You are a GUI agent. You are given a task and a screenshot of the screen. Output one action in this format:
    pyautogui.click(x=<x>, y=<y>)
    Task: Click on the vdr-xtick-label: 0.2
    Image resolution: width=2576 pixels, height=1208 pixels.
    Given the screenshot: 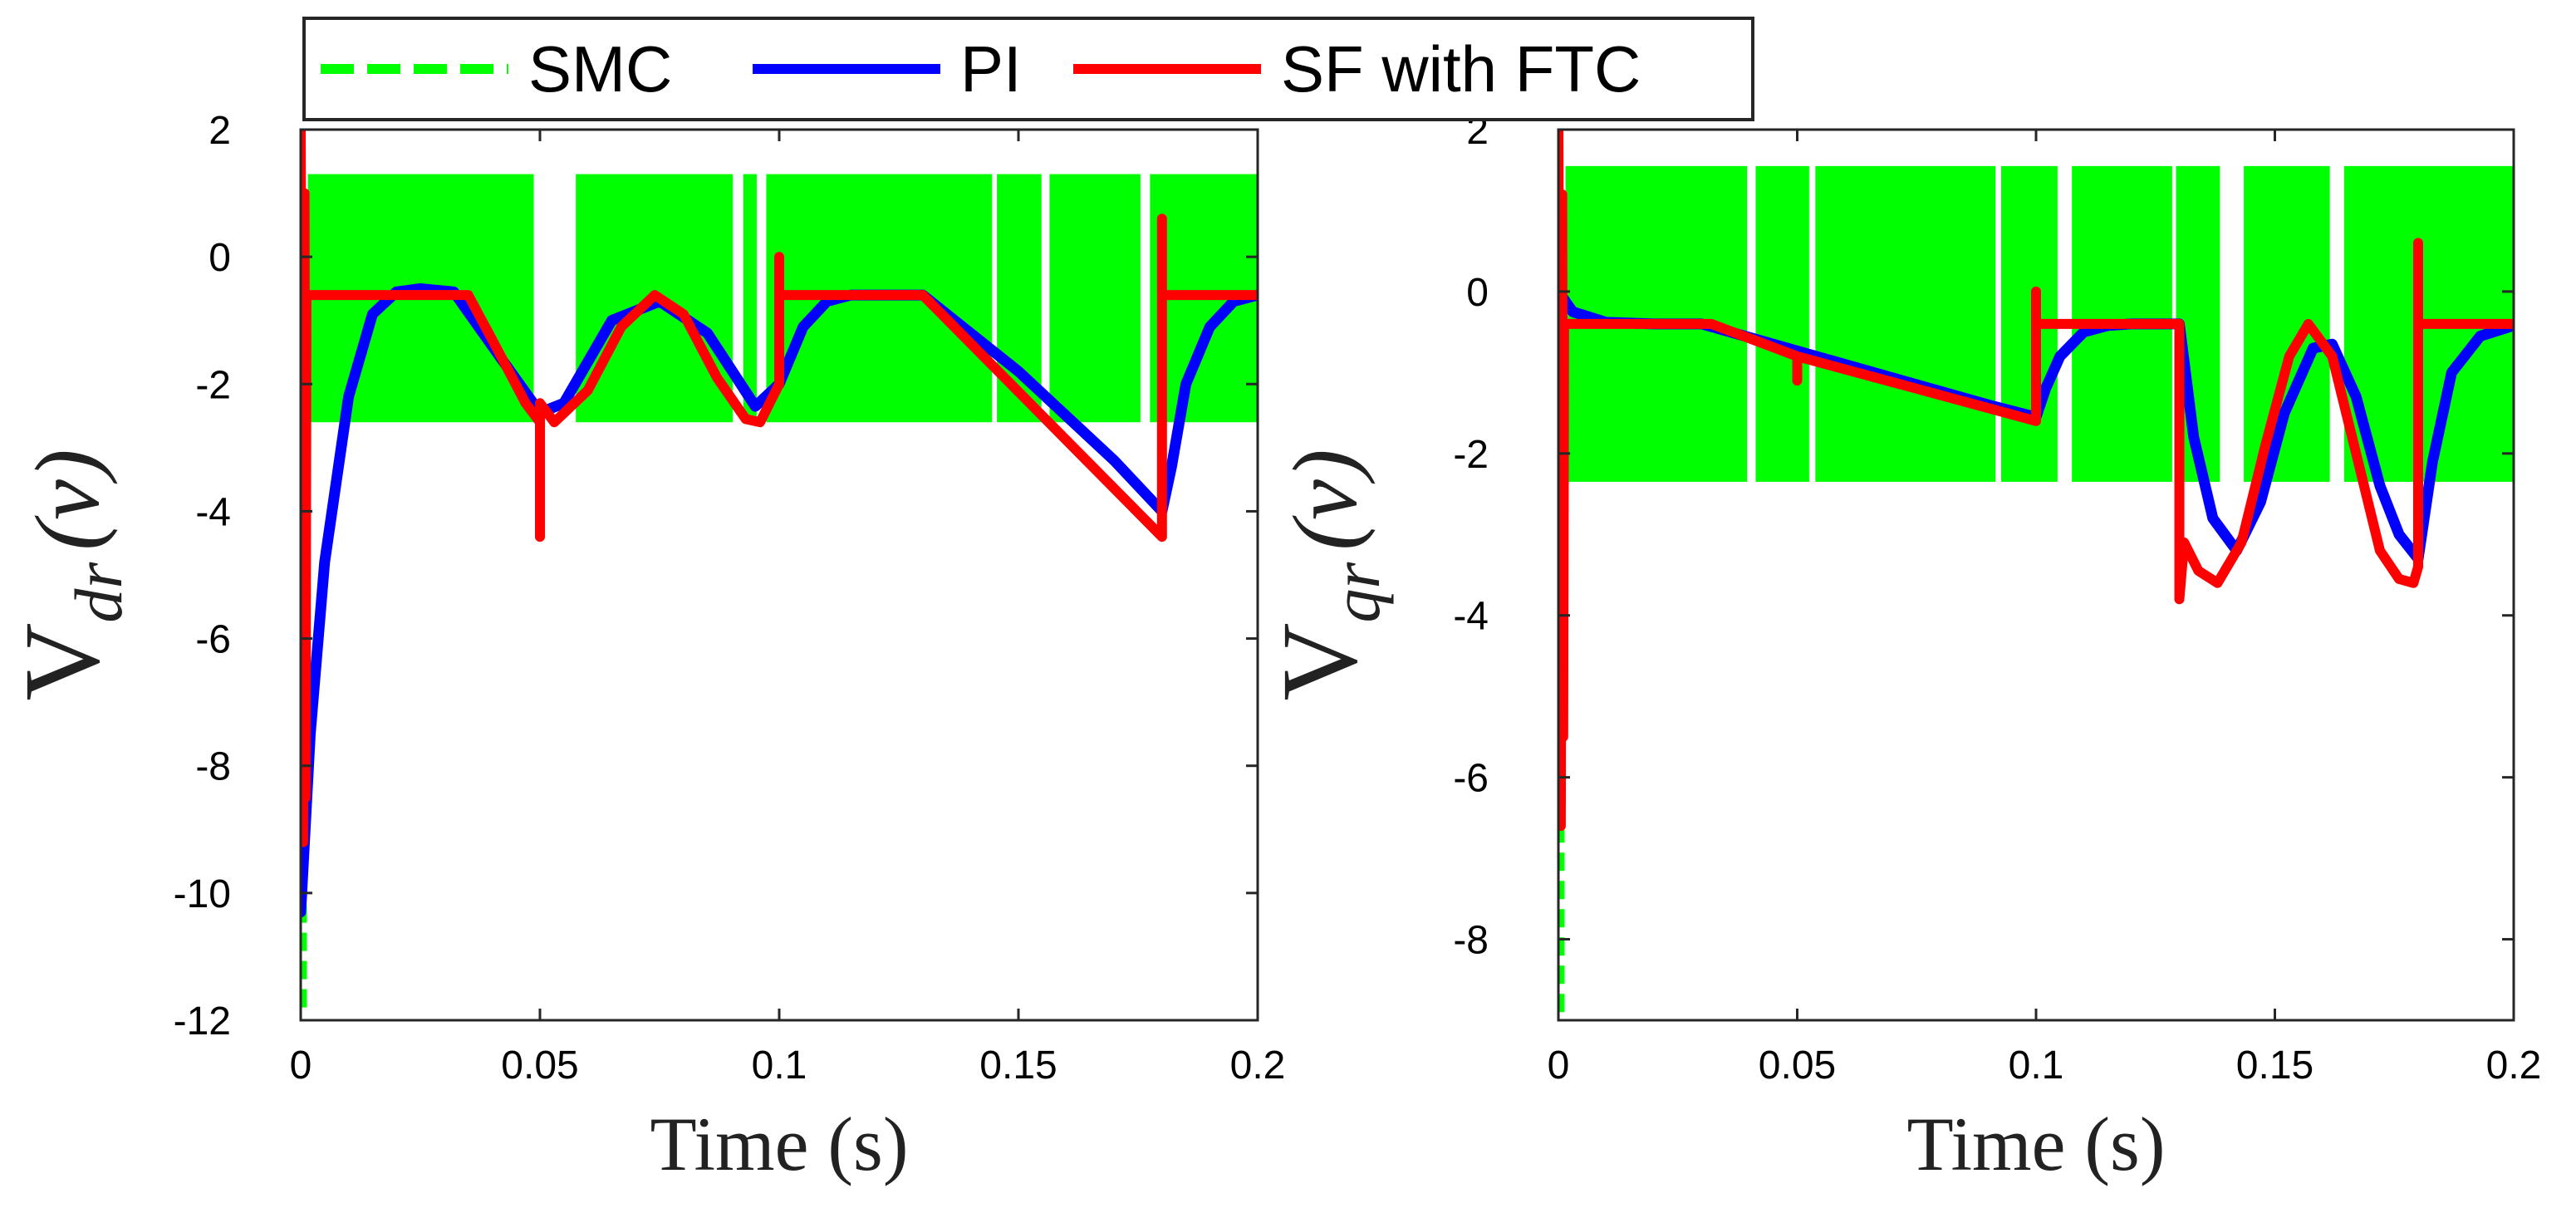 What is the action you would take?
    pyautogui.click(x=1258, y=1065)
    